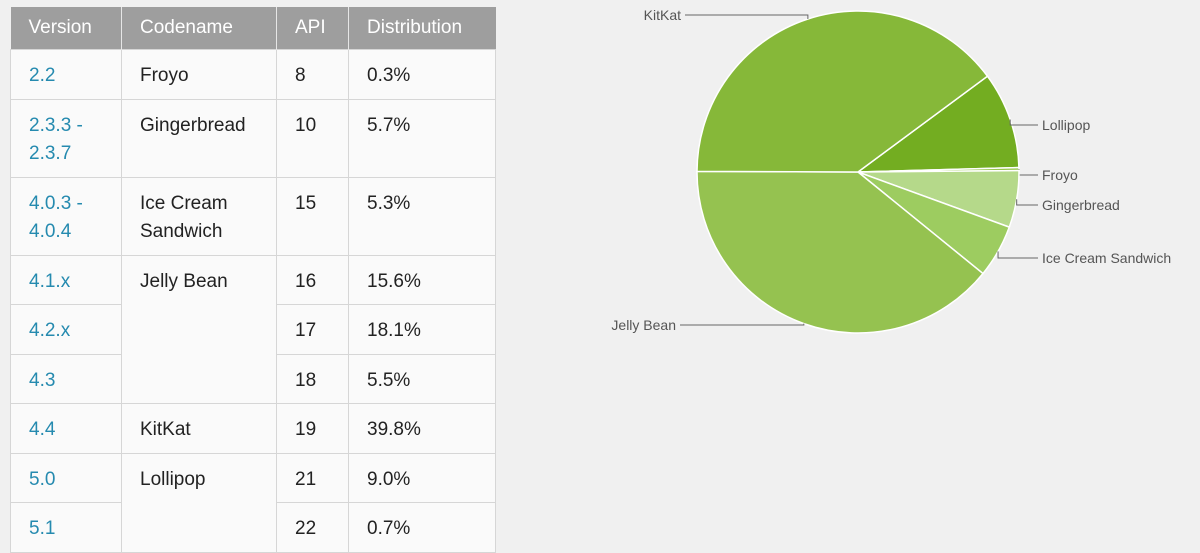  Describe the element at coordinates (312, 527) in the screenshot. I see `api-cell: 22` at that location.